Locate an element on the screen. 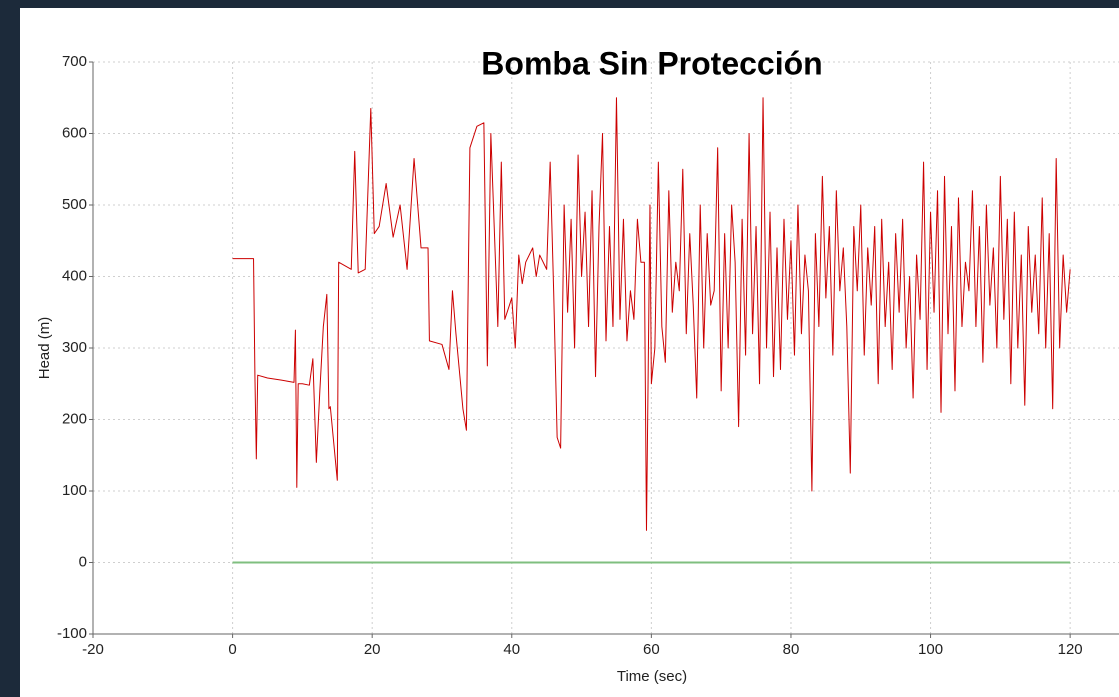 The width and height of the screenshot is (1119, 697). x-axis-label: Time (sec) is located at coordinates (652, 676).